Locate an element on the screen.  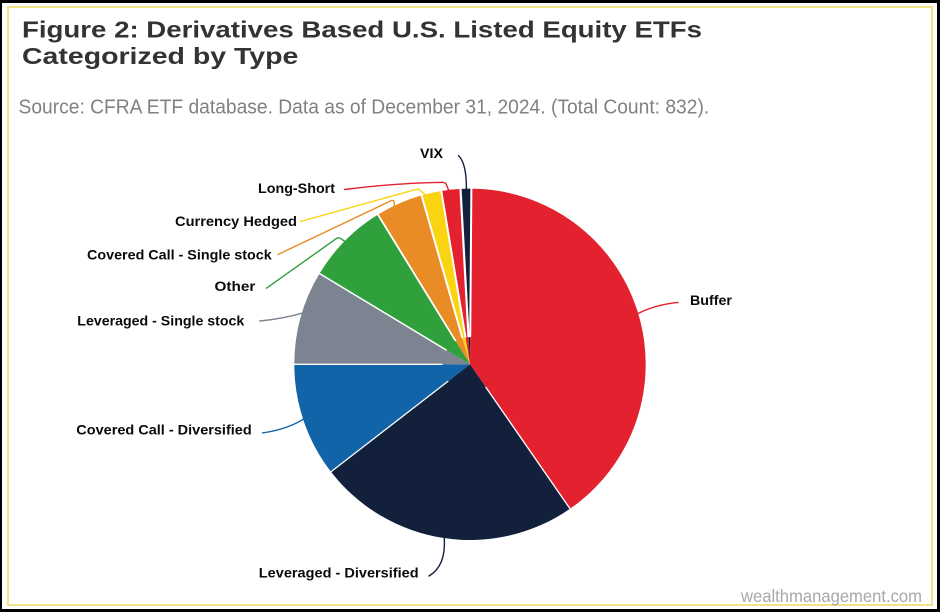
svg-text: Leveraged - Diversified is located at coordinates (339, 573).